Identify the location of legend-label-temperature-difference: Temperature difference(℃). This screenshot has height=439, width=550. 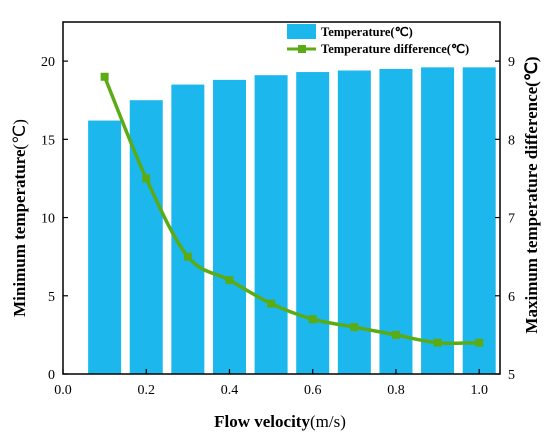
(395, 49).